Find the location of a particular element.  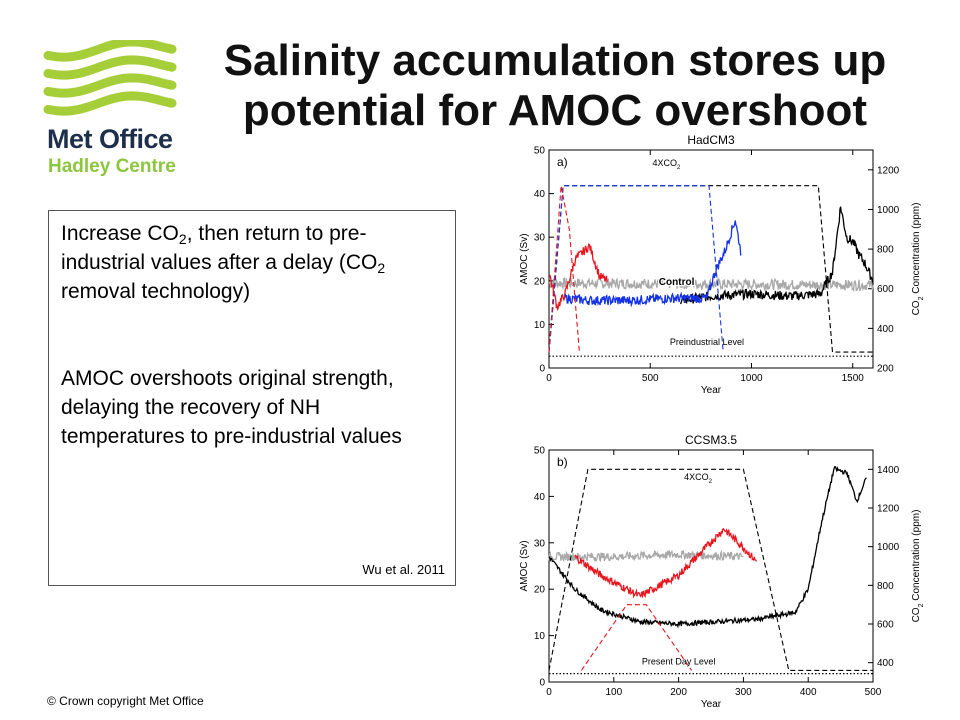

y2-tick-label: 1400 is located at coordinates (888, 470).